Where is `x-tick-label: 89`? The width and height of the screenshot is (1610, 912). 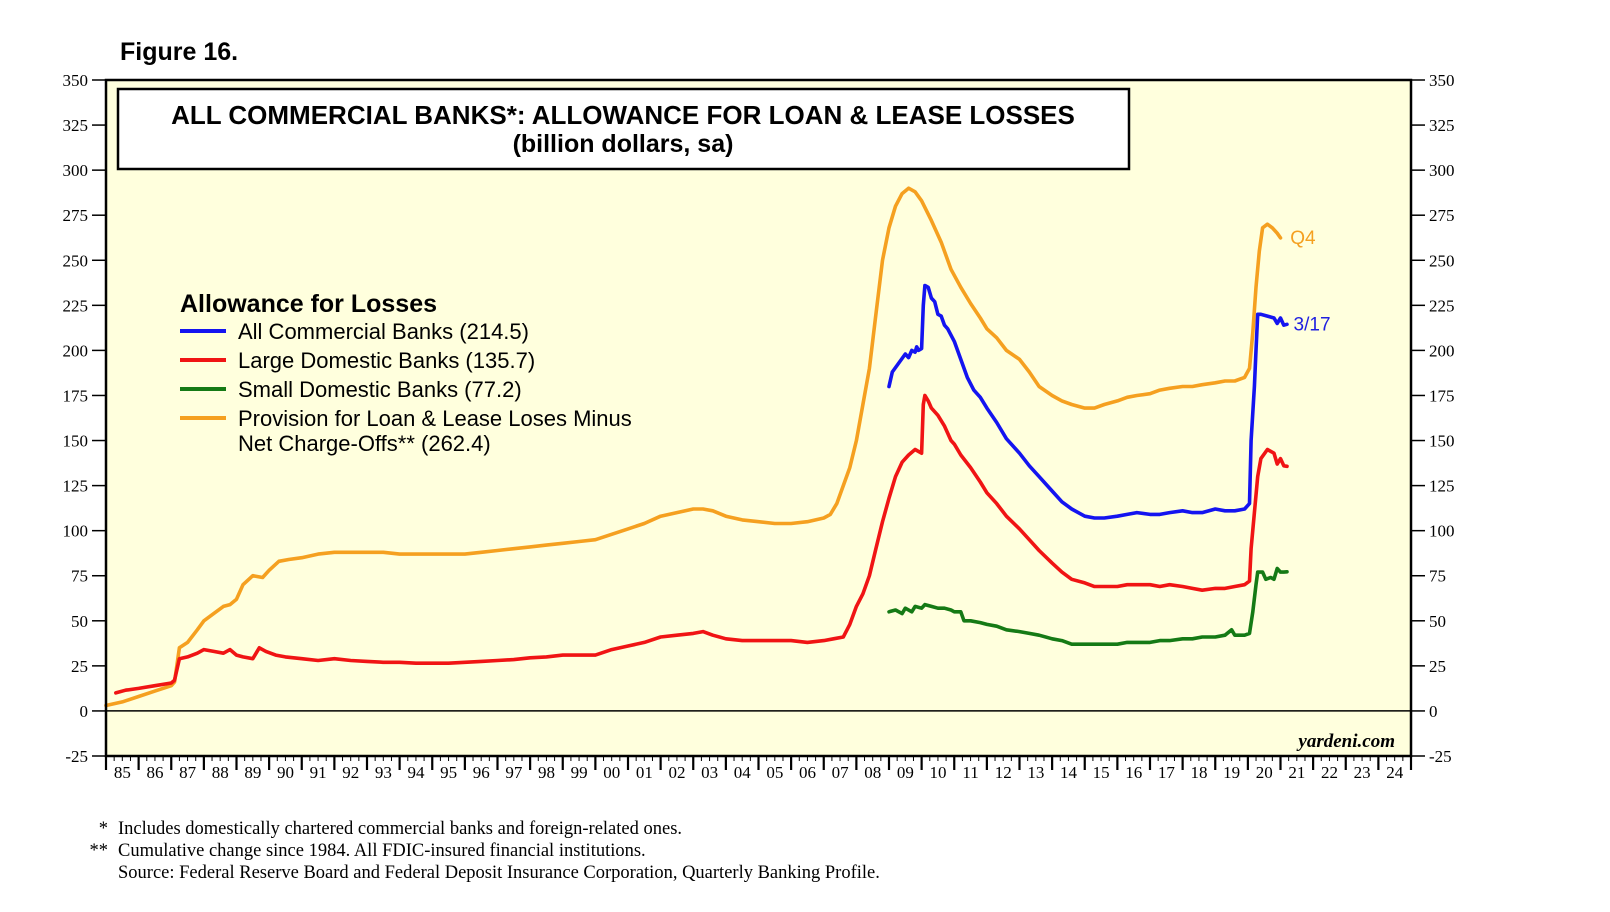
x-tick-label: 89 is located at coordinates (252, 772).